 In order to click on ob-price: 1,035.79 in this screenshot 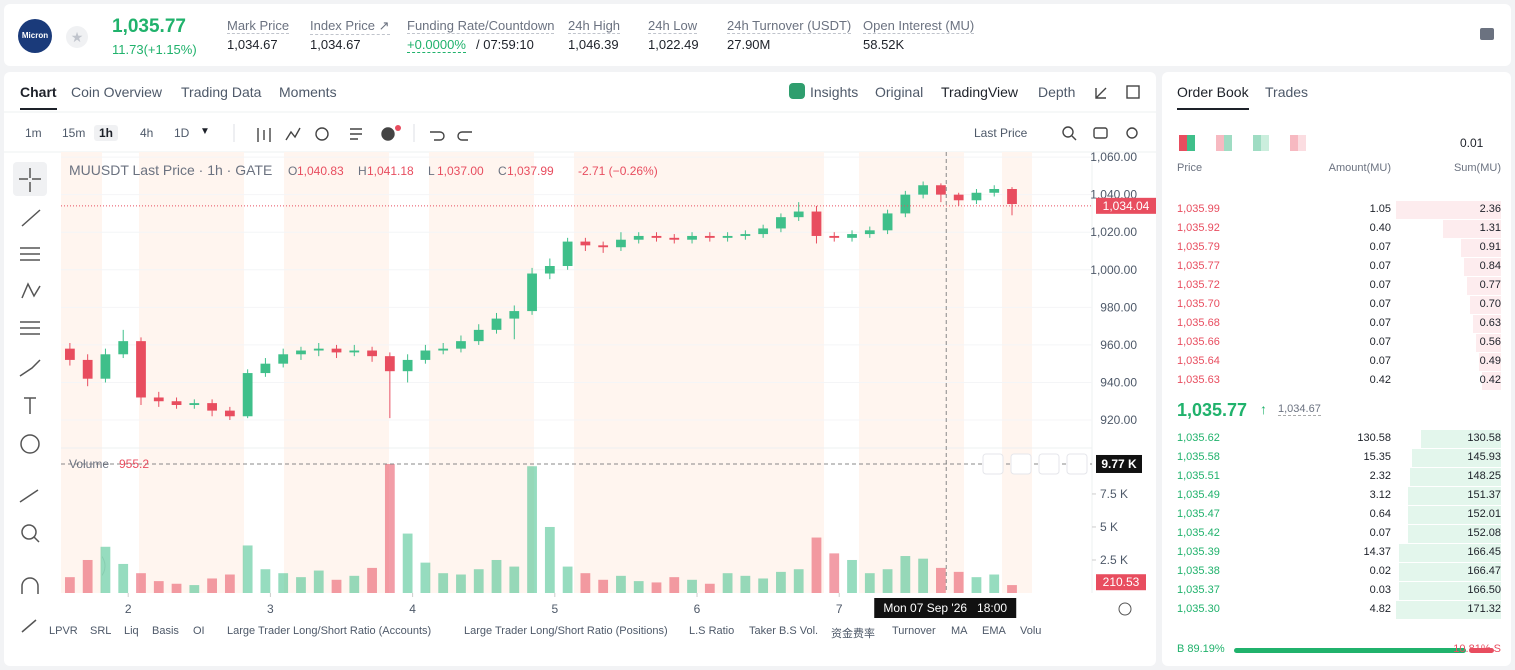, I will do `click(1198, 247)`.